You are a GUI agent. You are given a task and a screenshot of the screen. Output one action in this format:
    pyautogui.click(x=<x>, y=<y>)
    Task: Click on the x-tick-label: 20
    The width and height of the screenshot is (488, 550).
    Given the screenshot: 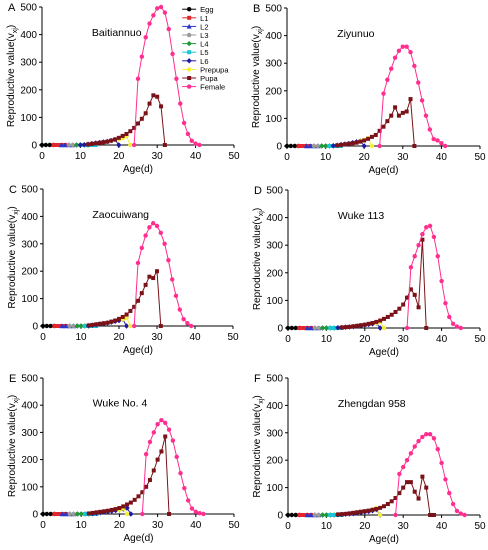 What is the action you would take?
    pyautogui.click(x=365, y=157)
    